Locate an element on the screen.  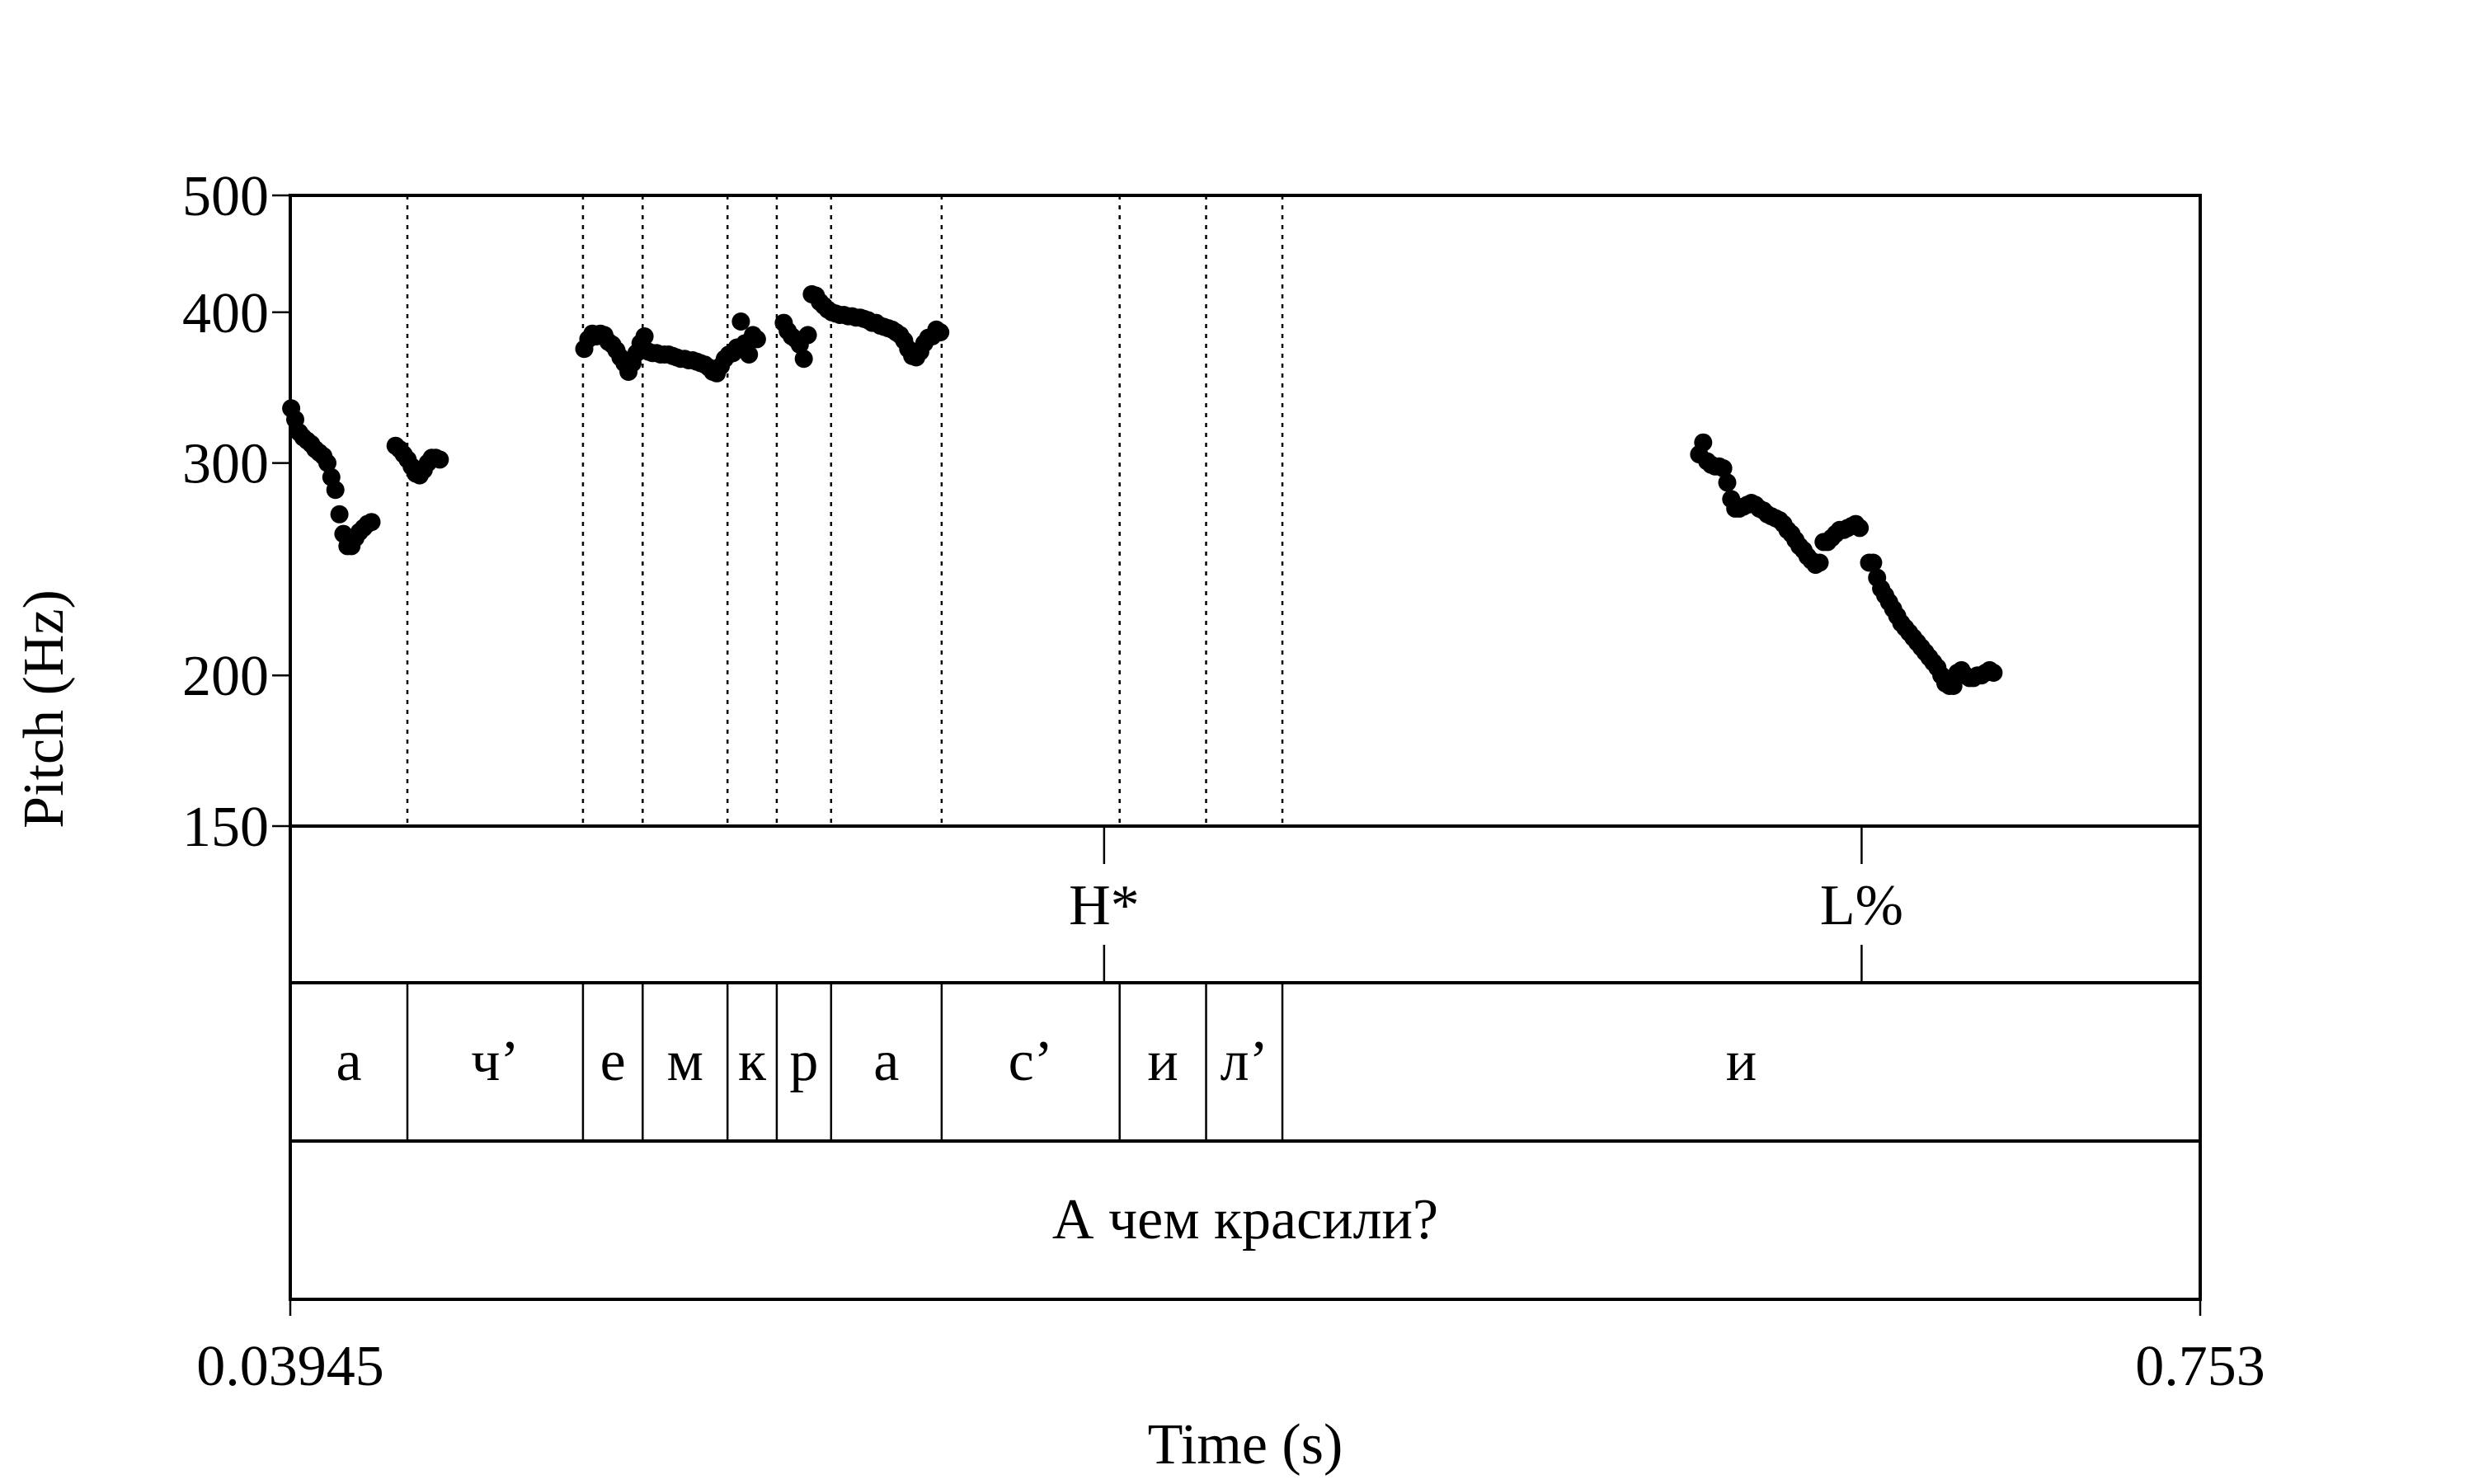
phone-label: с’ is located at coordinates (1031, 1061).